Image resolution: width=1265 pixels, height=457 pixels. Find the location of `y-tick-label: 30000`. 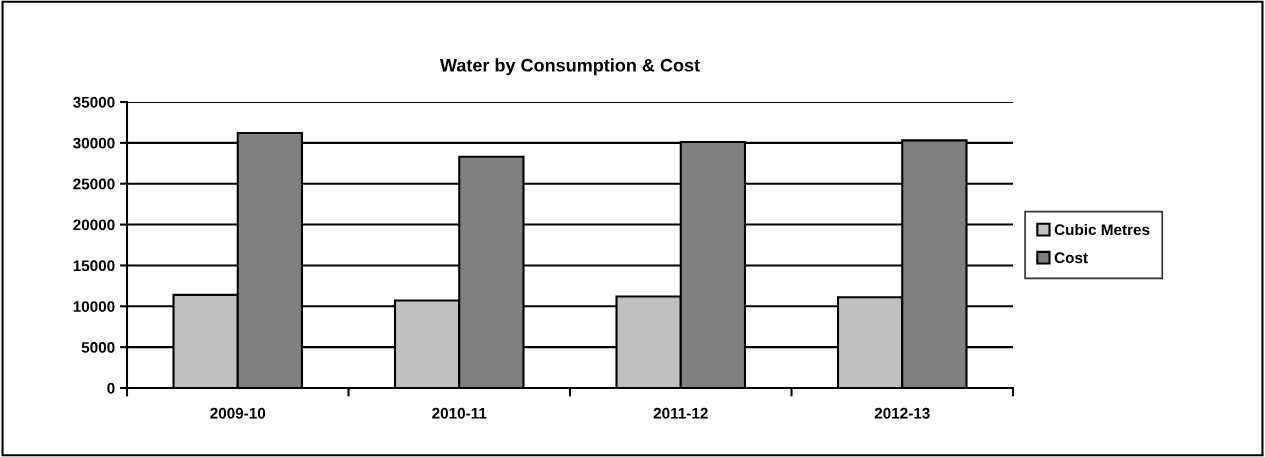

y-tick-label: 30000 is located at coordinates (94, 143).